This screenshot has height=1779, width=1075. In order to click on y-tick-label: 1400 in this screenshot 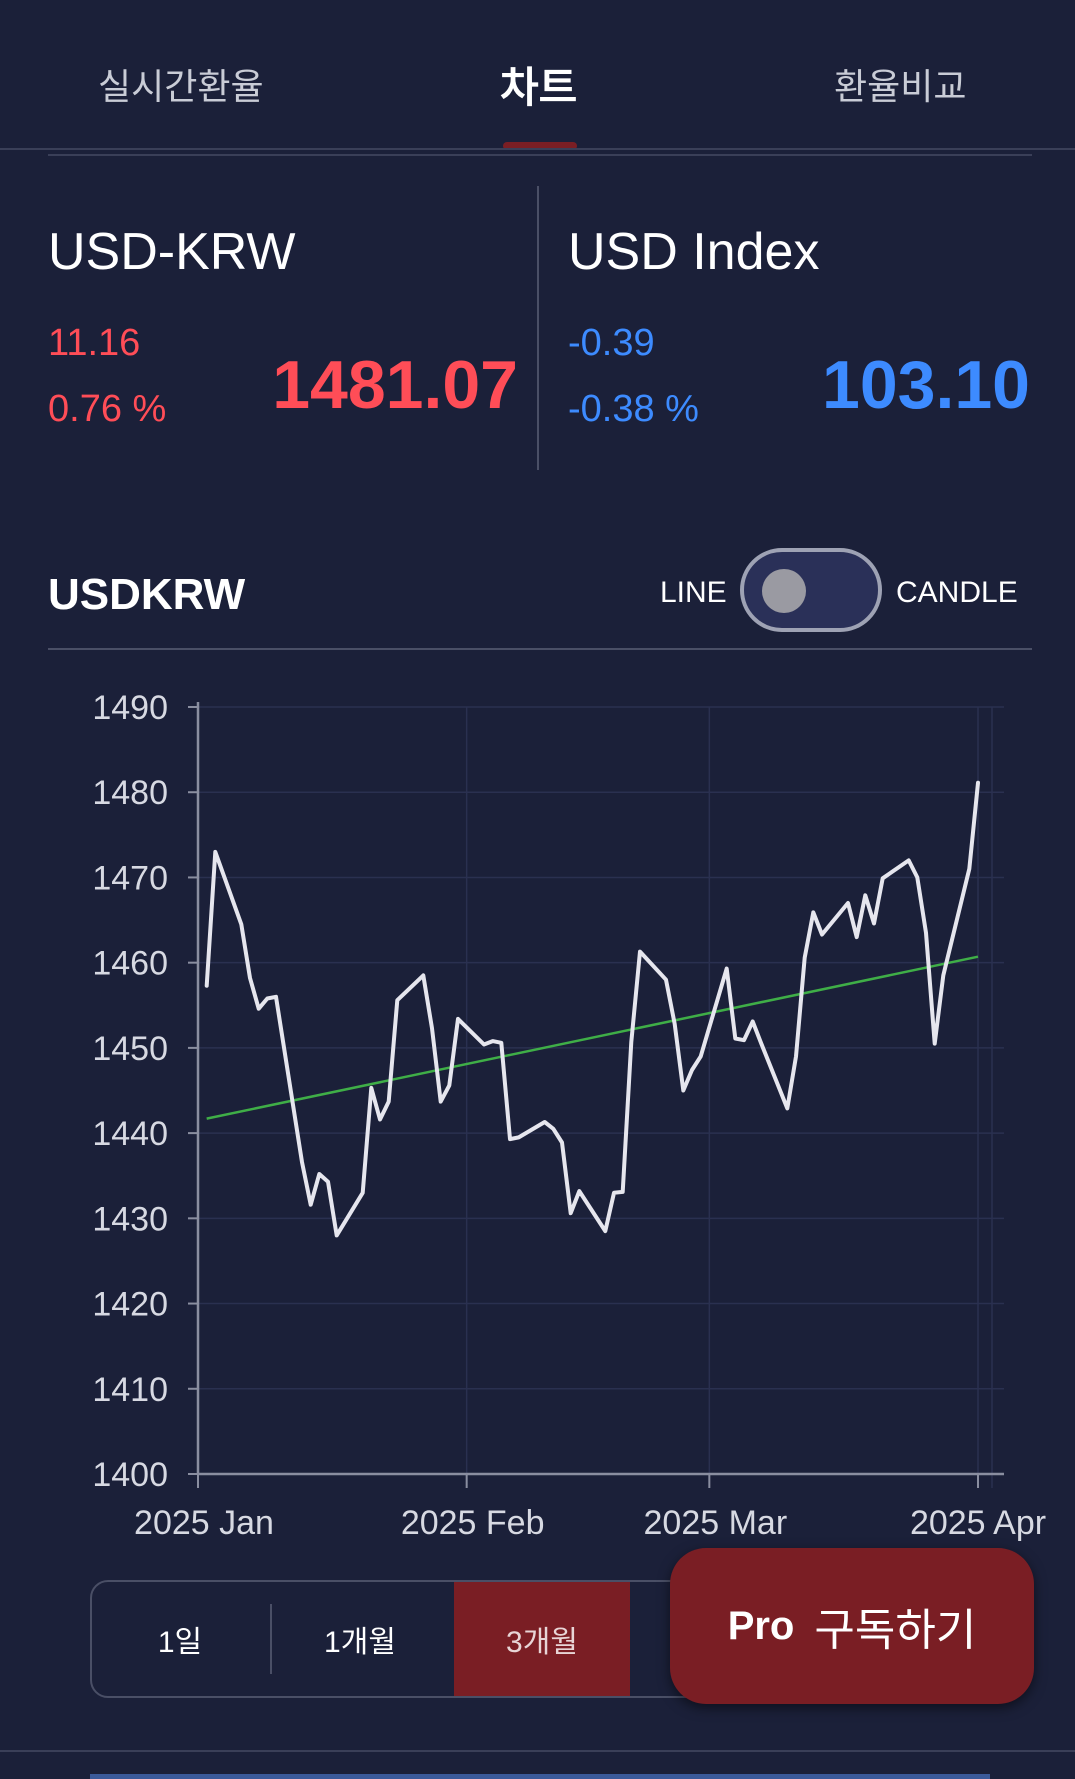, I will do `click(130, 1475)`.